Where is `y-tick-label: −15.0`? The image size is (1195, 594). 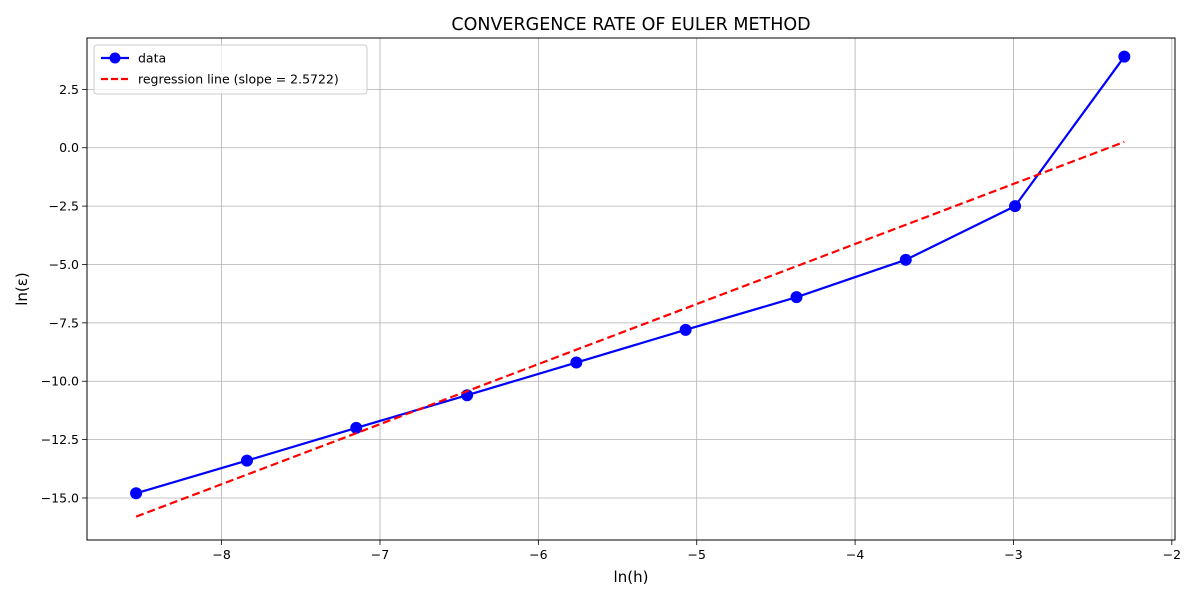
y-tick-label: −15.0 is located at coordinates (60, 497).